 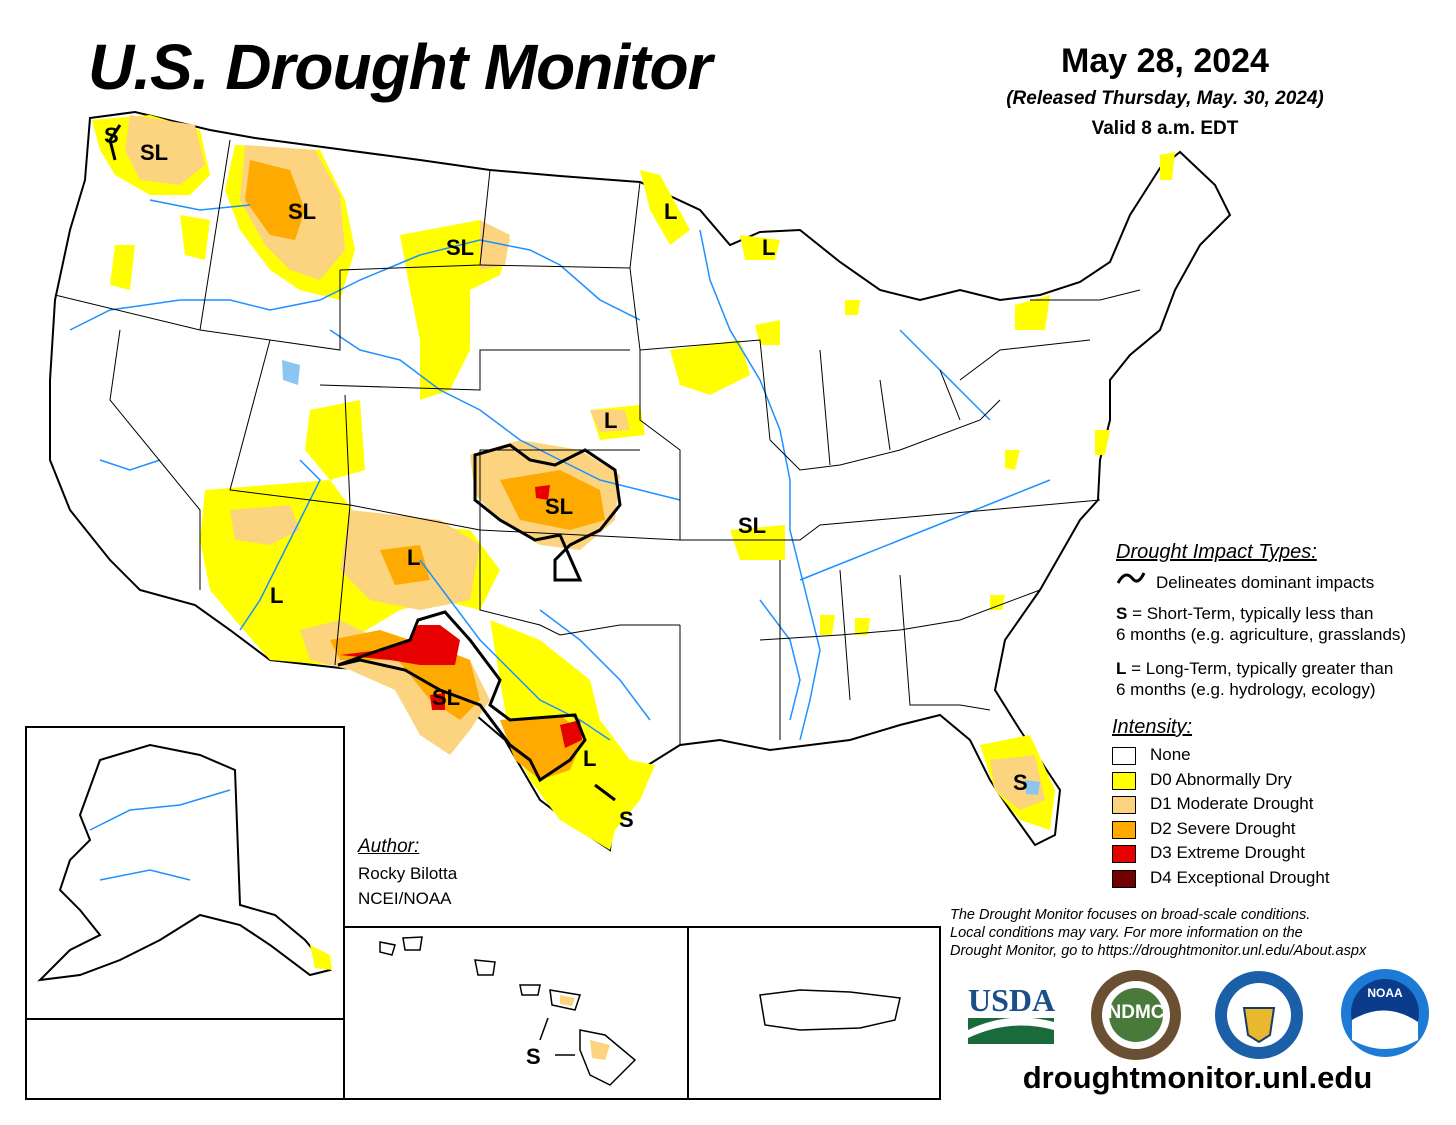 I want to click on hawaii-inset-frame, so click(x=516, y=1013).